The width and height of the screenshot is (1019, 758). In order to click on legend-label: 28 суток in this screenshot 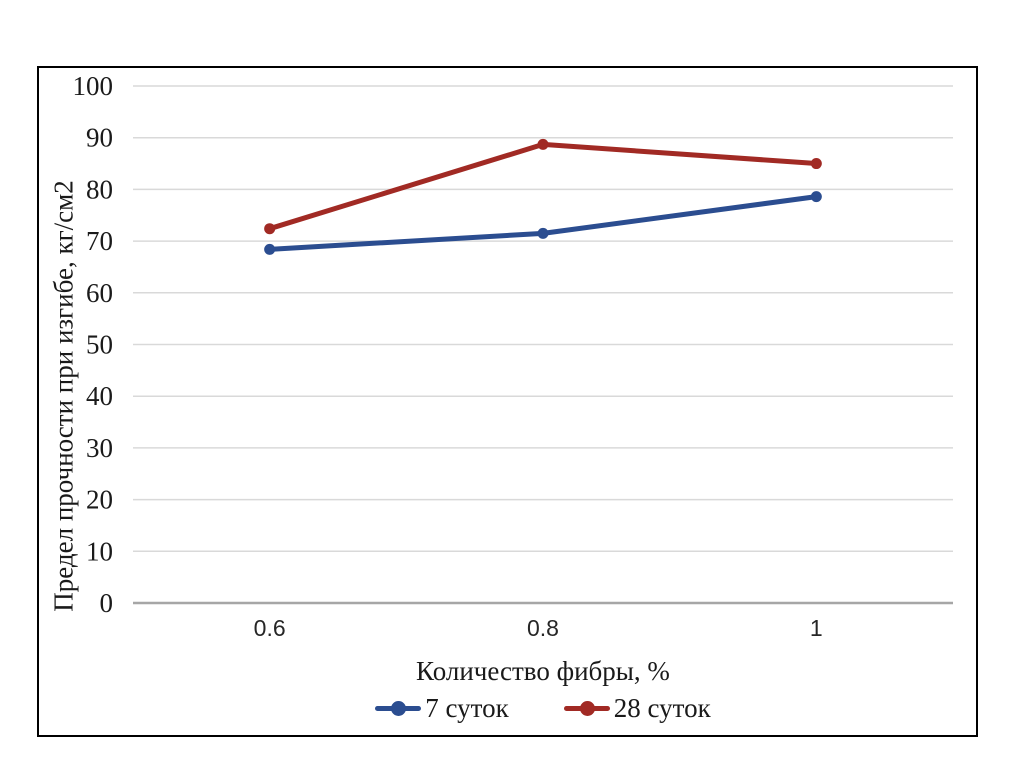, I will do `click(662, 707)`.